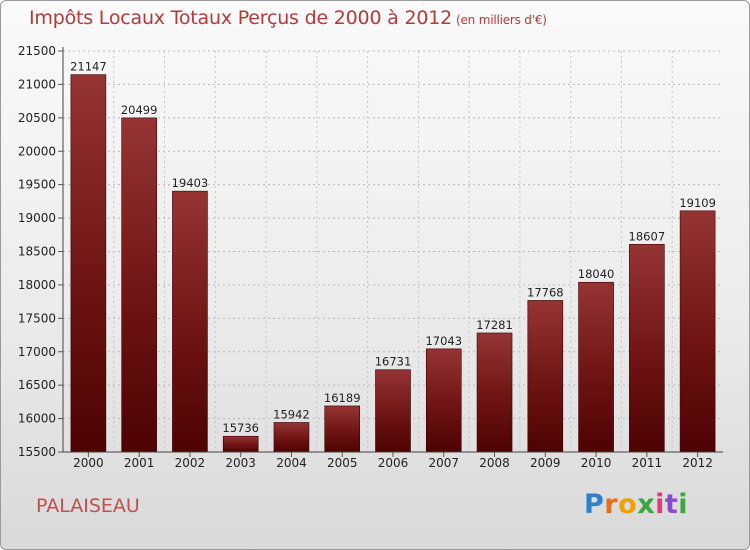  What do you see at coordinates (37, 419) in the screenshot?
I see `y-tick-label: 16000` at bounding box center [37, 419].